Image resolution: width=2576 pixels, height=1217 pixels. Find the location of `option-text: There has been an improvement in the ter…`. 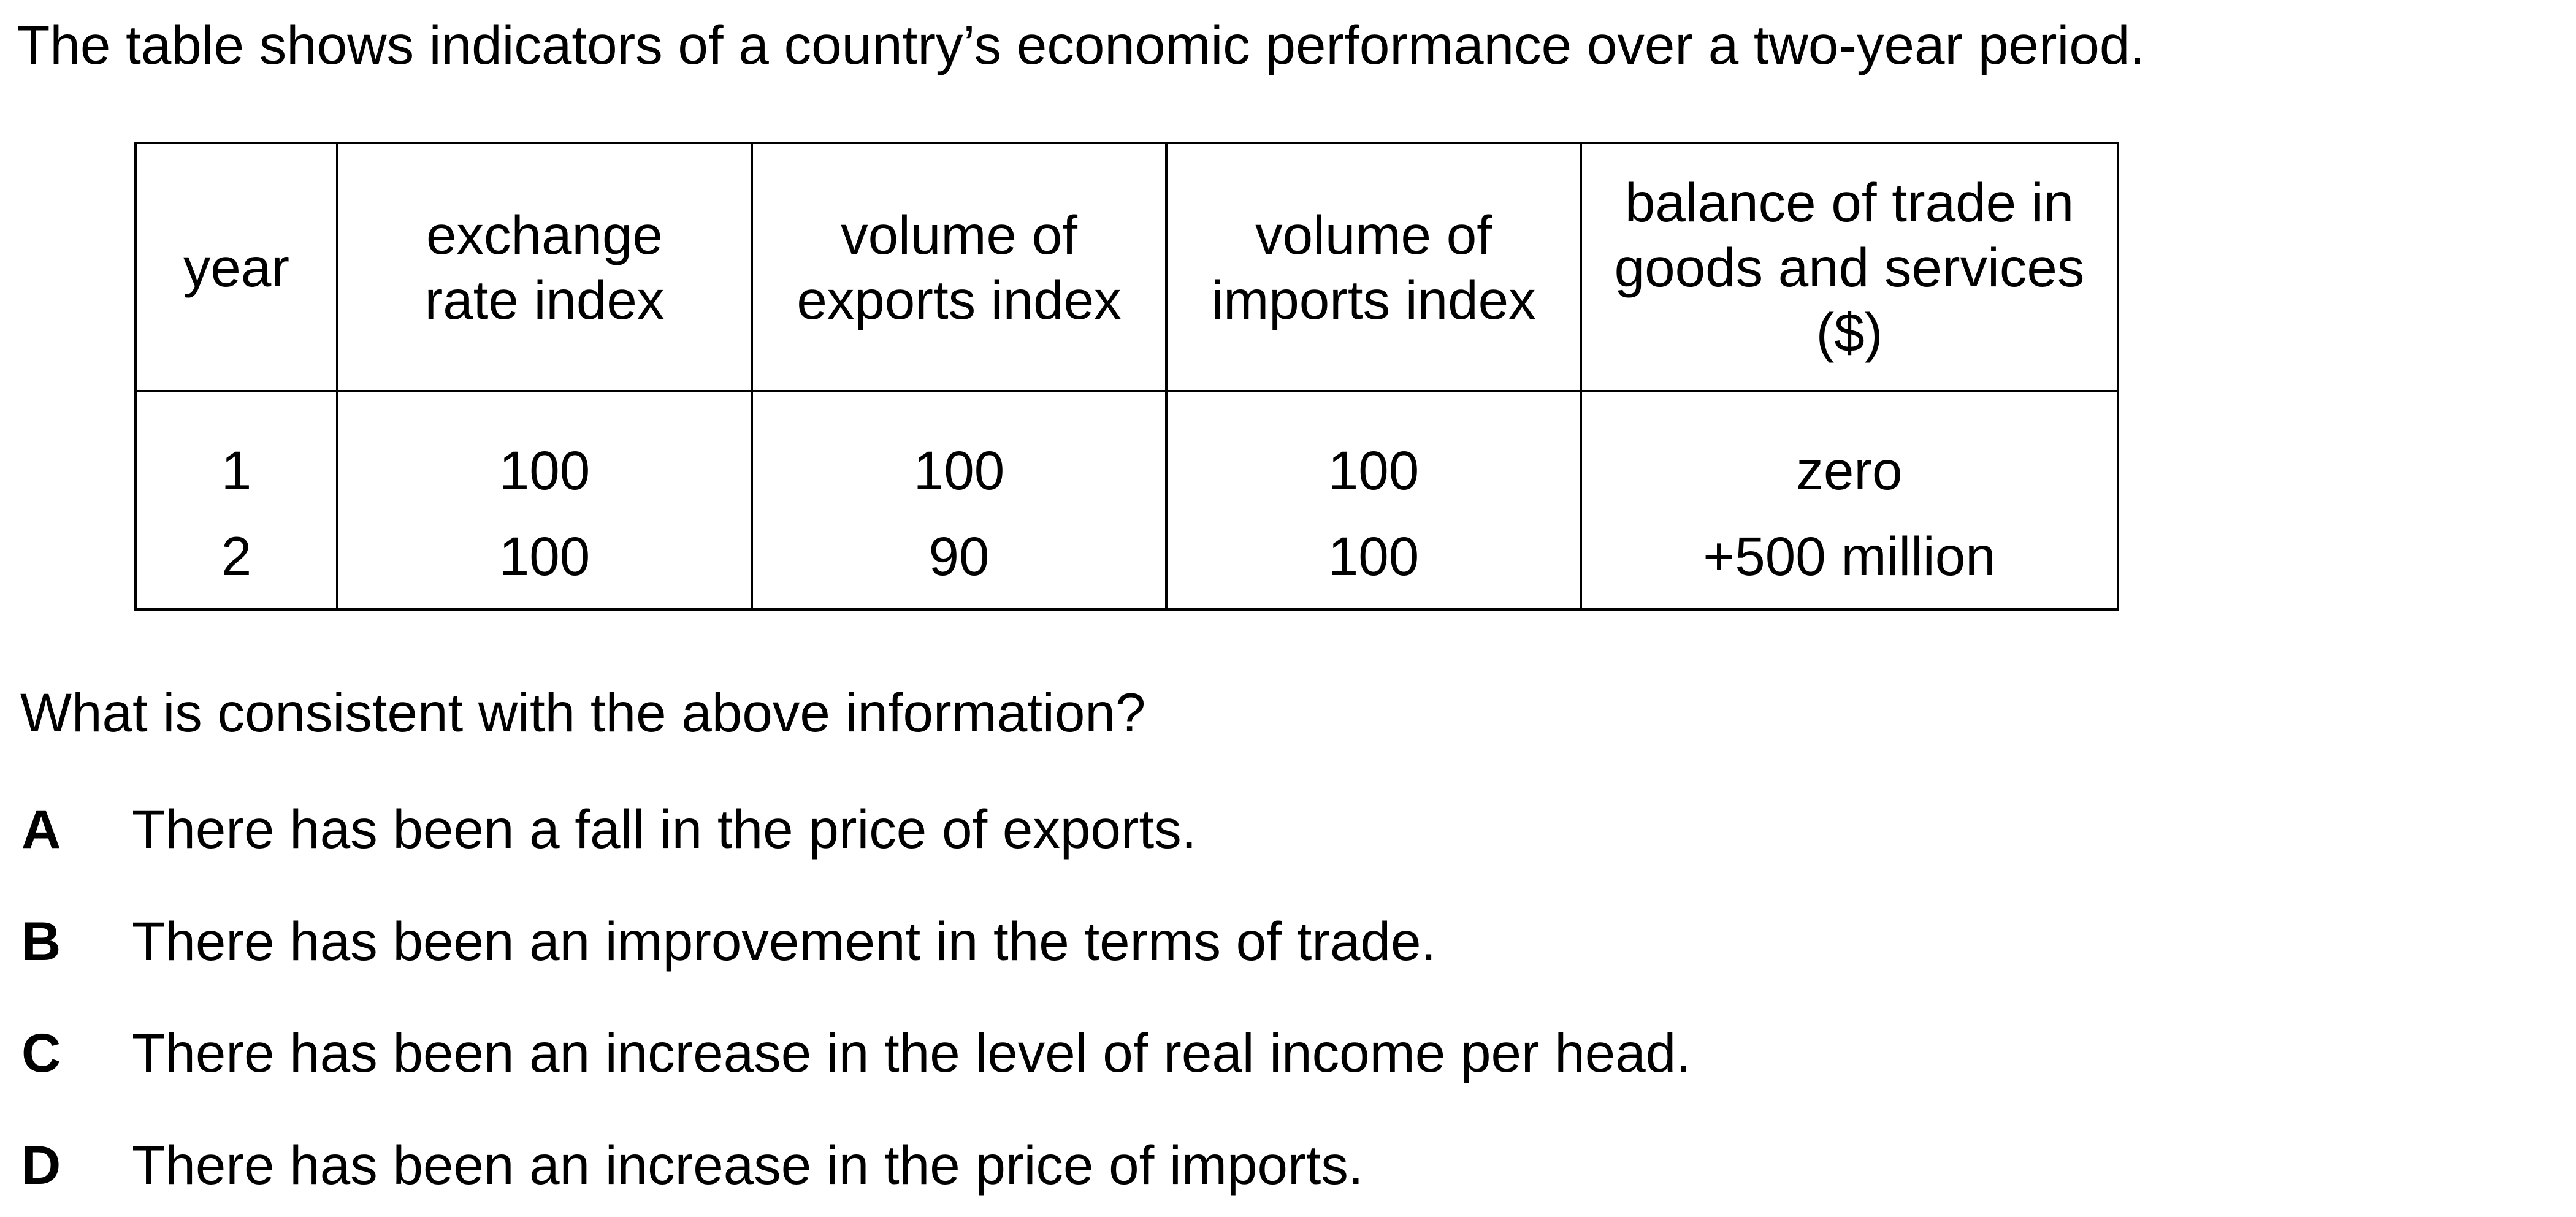

option-text: There has been an improvement in the ter… is located at coordinates (784, 941).